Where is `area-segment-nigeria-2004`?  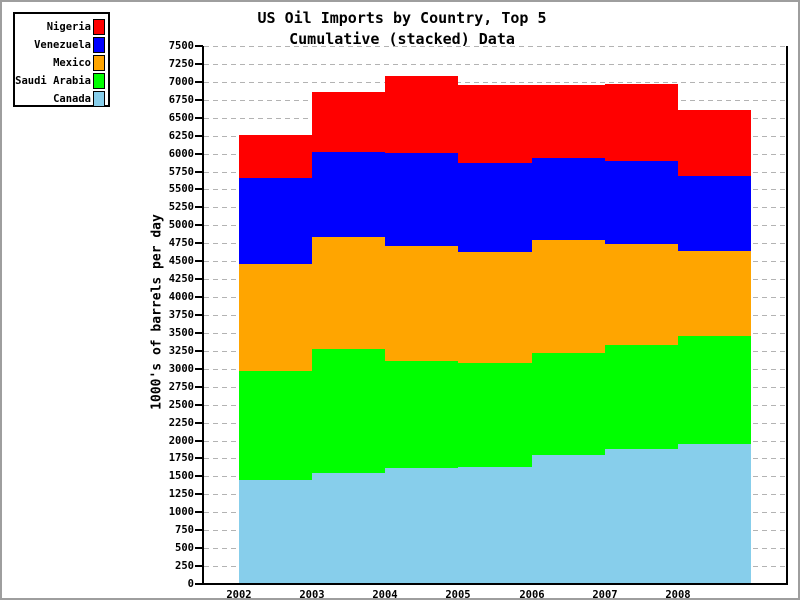 area-segment-nigeria-2004 is located at coordinates (421, 114).